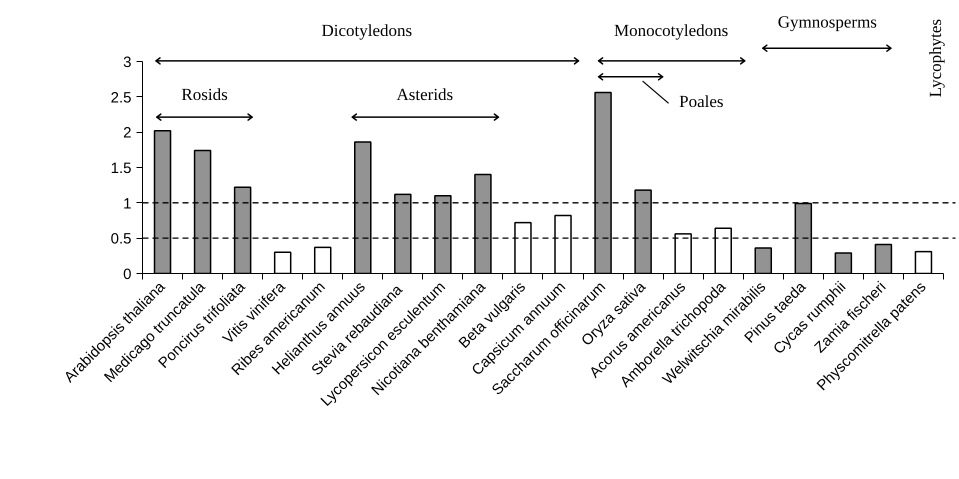 The image size is (959, 479). Describe the element at coordinates (701, 102) in the screenshot. I see `annotation: Poales` at that location.